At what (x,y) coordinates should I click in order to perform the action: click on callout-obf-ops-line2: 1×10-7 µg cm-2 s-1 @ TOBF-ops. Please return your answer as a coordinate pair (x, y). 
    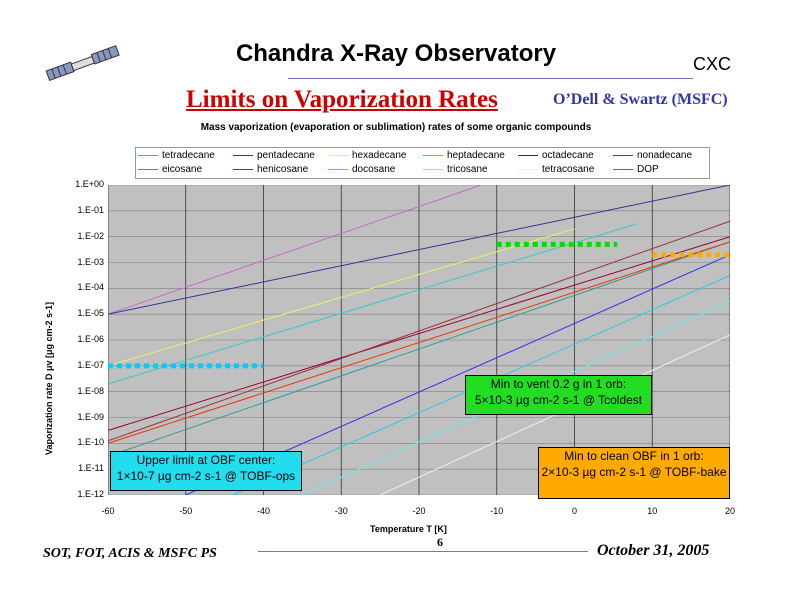
    Looking at the image, I should click on (206, 476).